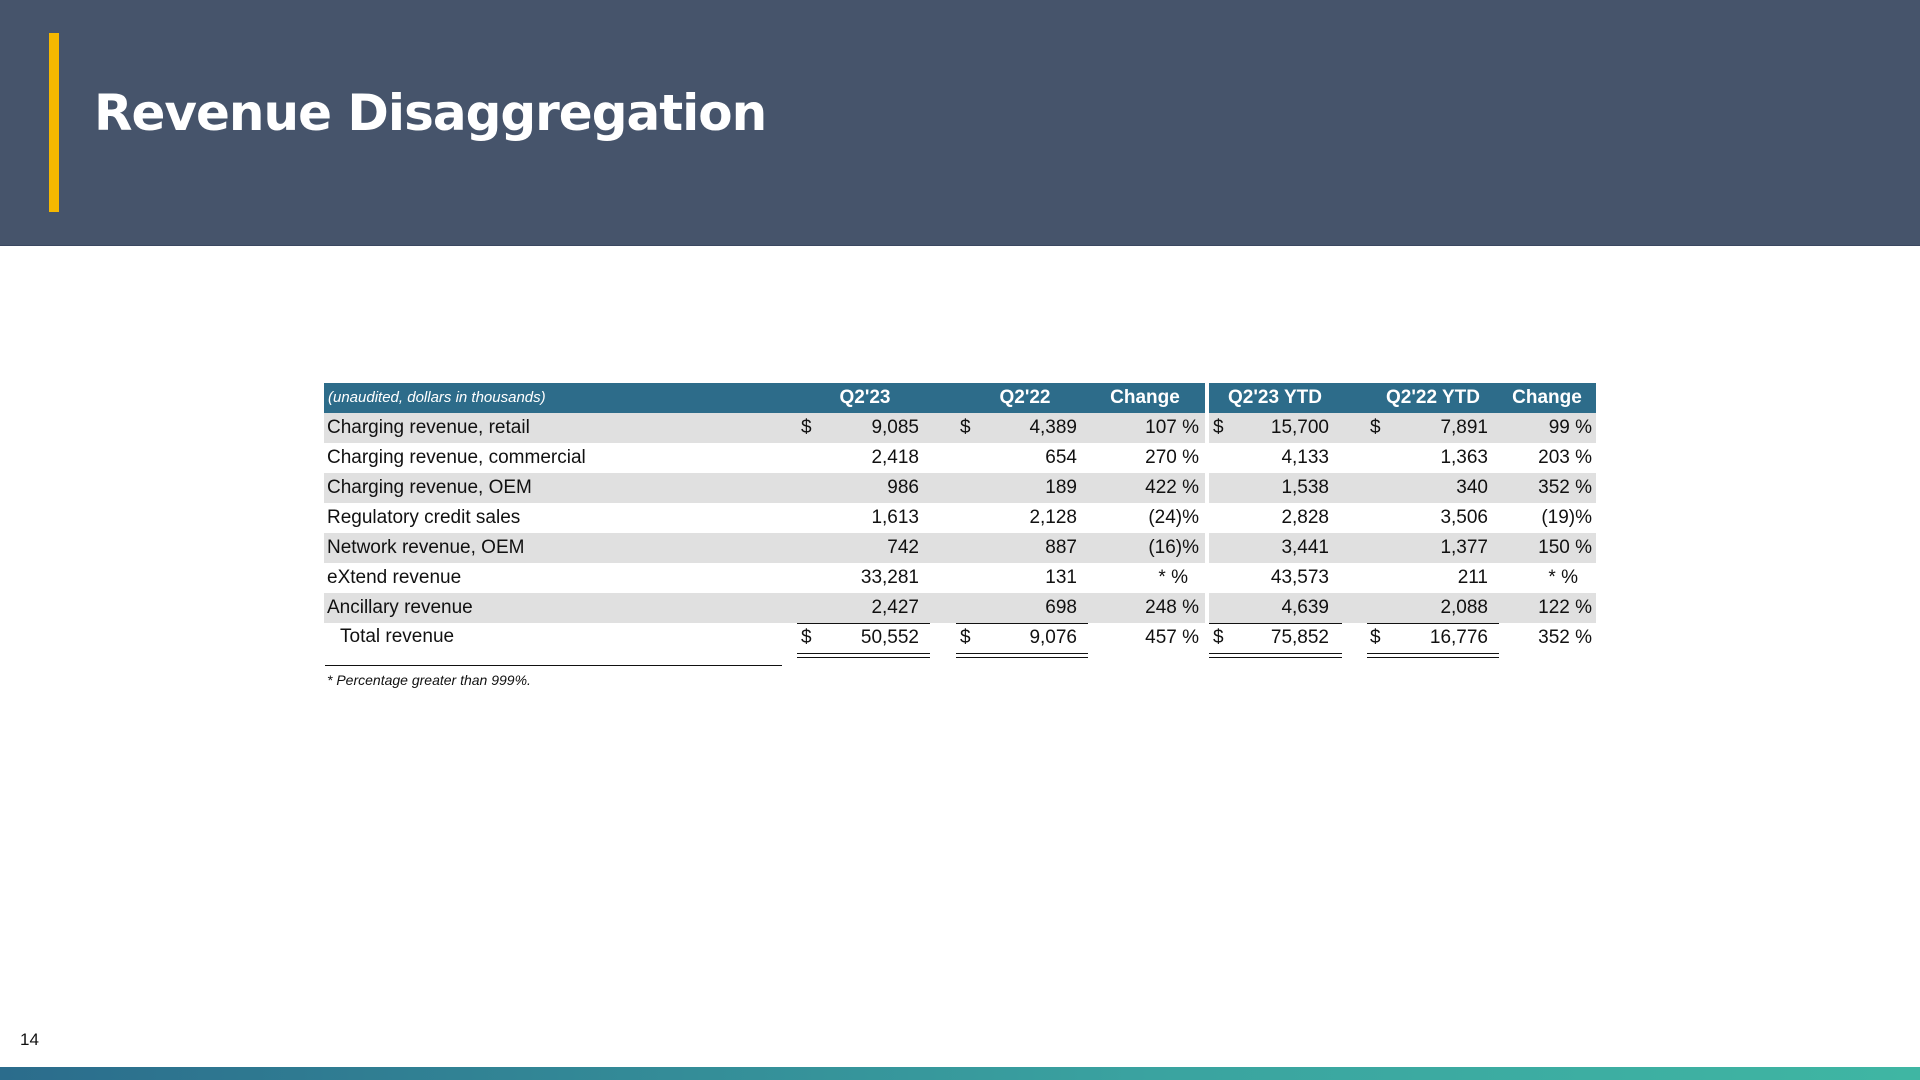  I want to click on accent-bar, so click(54, 122).